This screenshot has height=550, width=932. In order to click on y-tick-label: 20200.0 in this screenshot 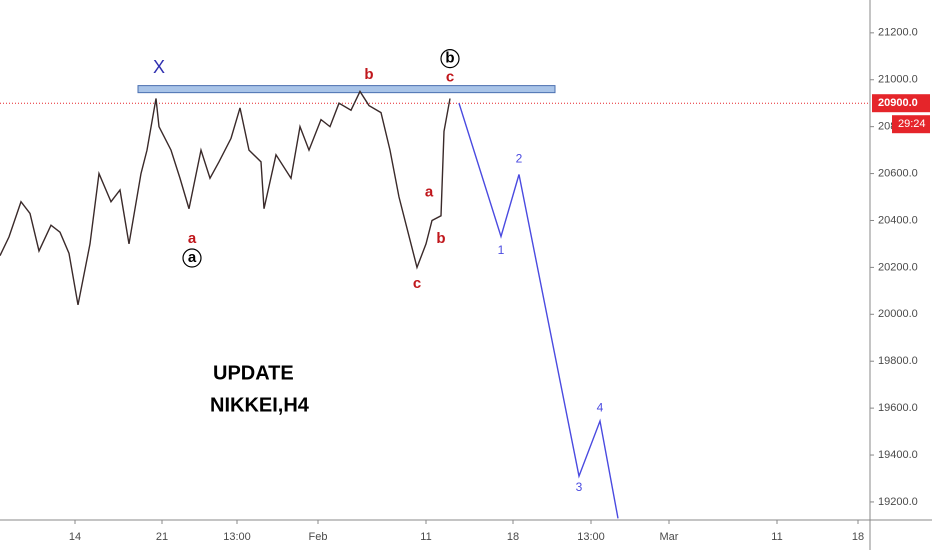, I will do `click(898, 267)`.